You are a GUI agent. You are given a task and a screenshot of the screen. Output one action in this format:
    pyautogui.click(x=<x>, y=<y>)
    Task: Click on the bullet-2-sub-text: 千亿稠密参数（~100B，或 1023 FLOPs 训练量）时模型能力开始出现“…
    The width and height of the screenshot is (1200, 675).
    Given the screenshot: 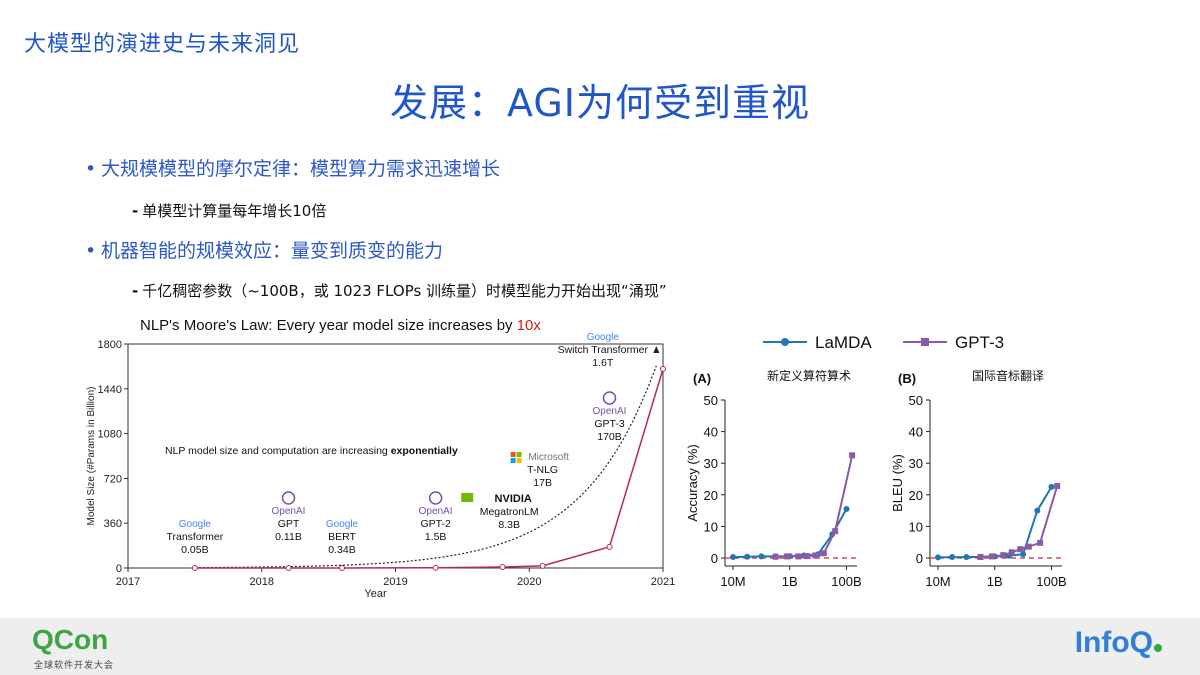 What is the action you would take?
    pyautogui.click(x=404, y=291)
    